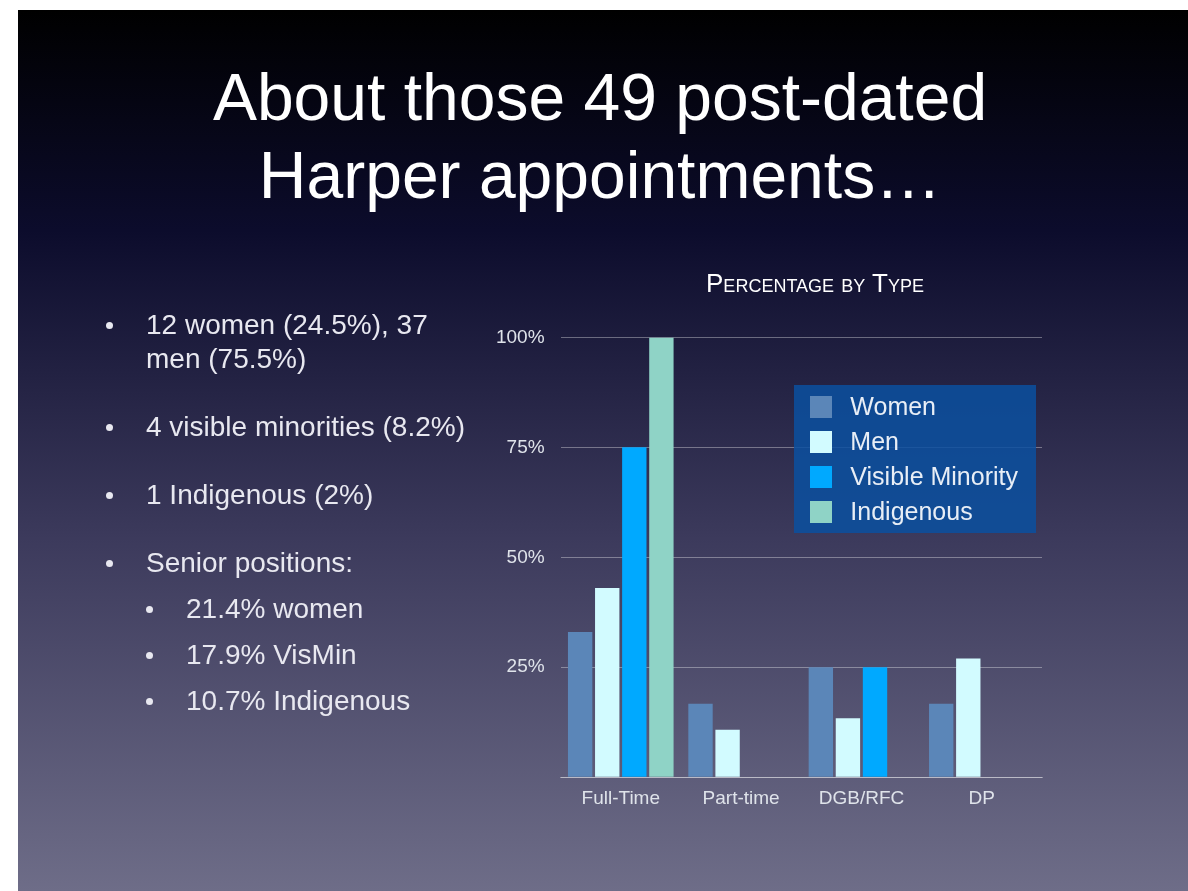 This screenshot has height=891, width=1188. What do you see at coordinates (525, 446) in the screenshot?
I see `y-tick-label: 75%` at bounding box center [525, 446].